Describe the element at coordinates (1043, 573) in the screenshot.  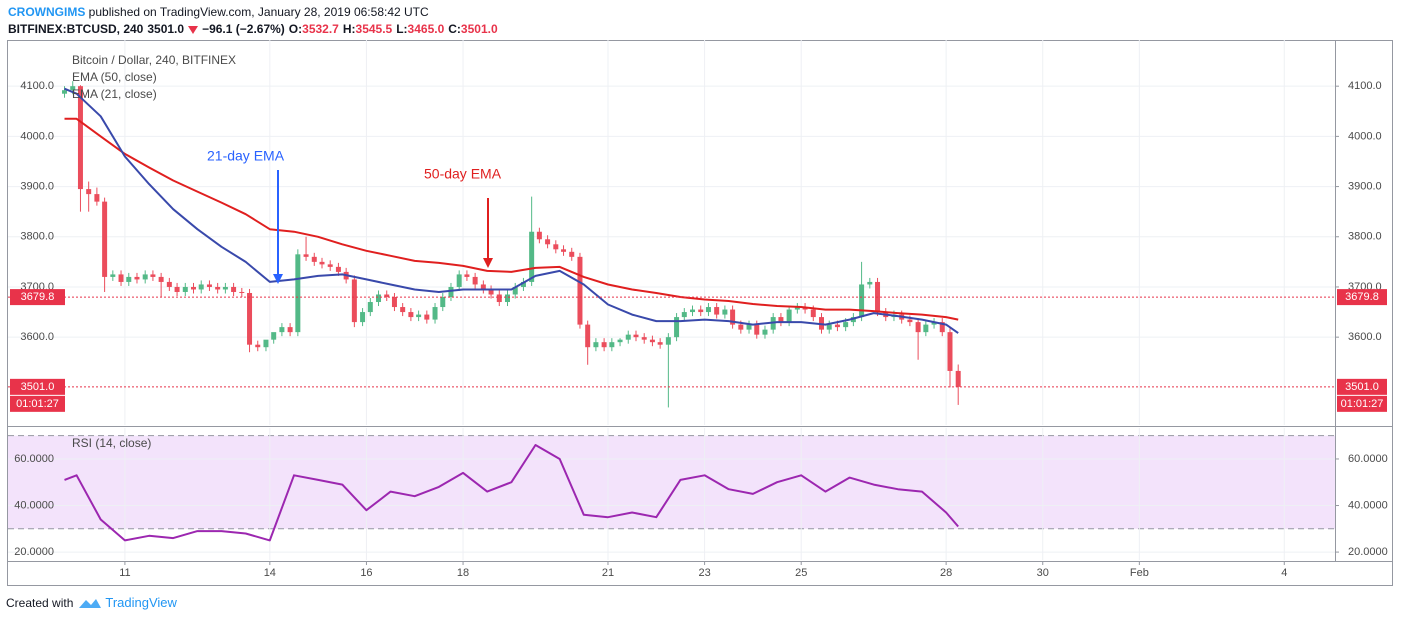
I see `x-tick-label: 30` at that location.